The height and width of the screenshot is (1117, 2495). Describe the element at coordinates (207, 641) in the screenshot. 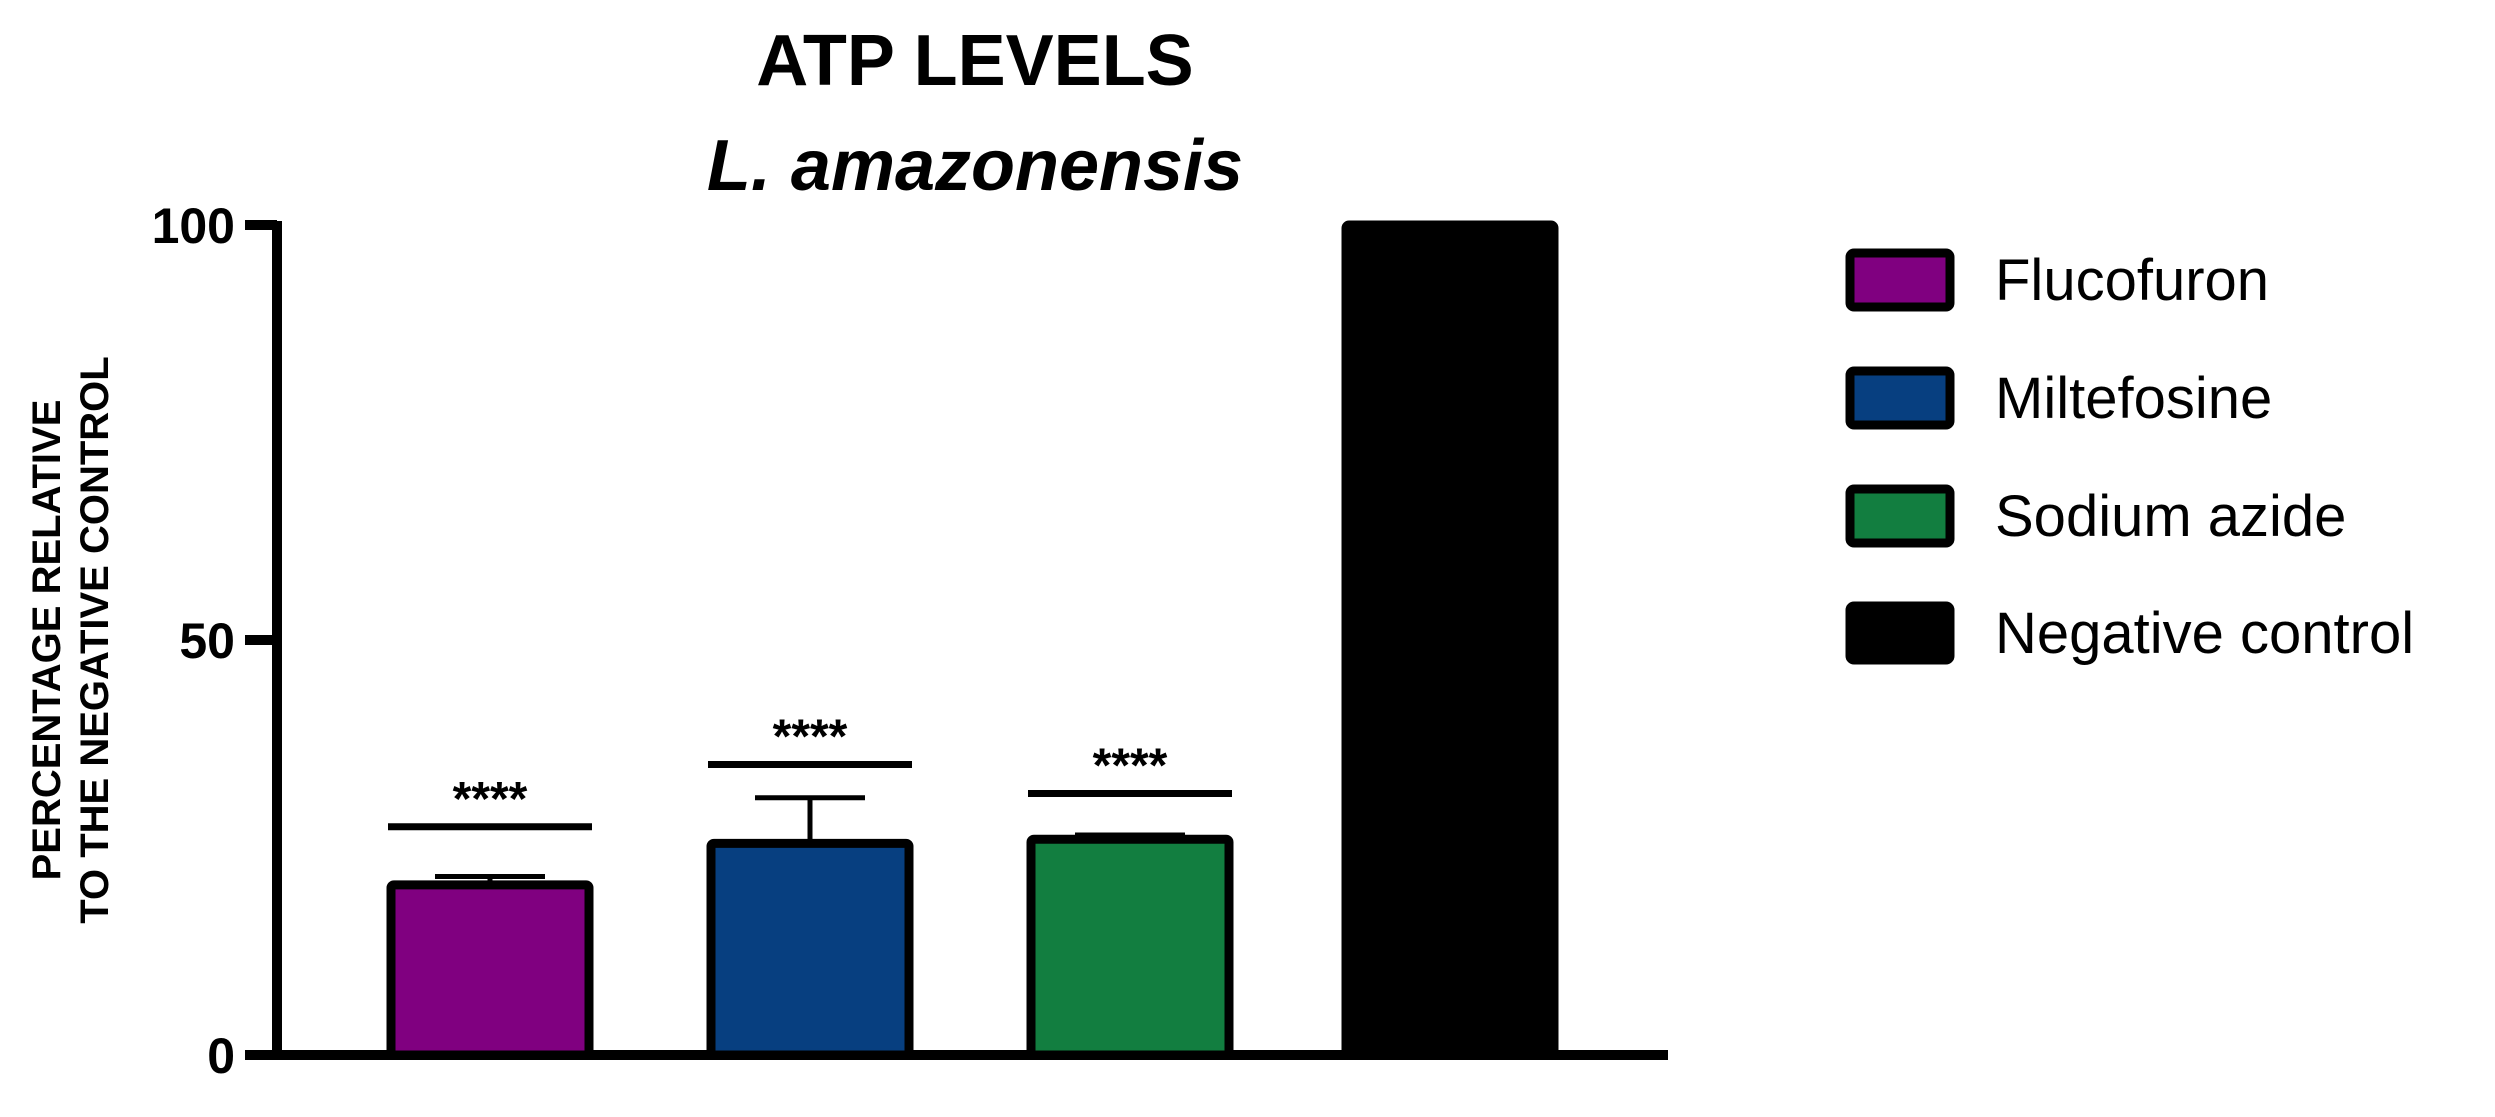

I see `y-tick-label: 50` at that location.